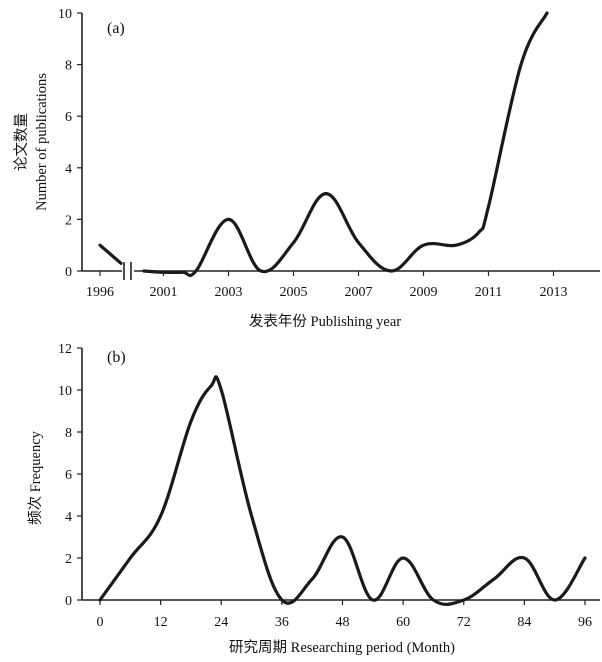 The width and height of the screenshot is (602, 662). I want to click on panel-b-y-tick-label: 0, so click(68, 601).